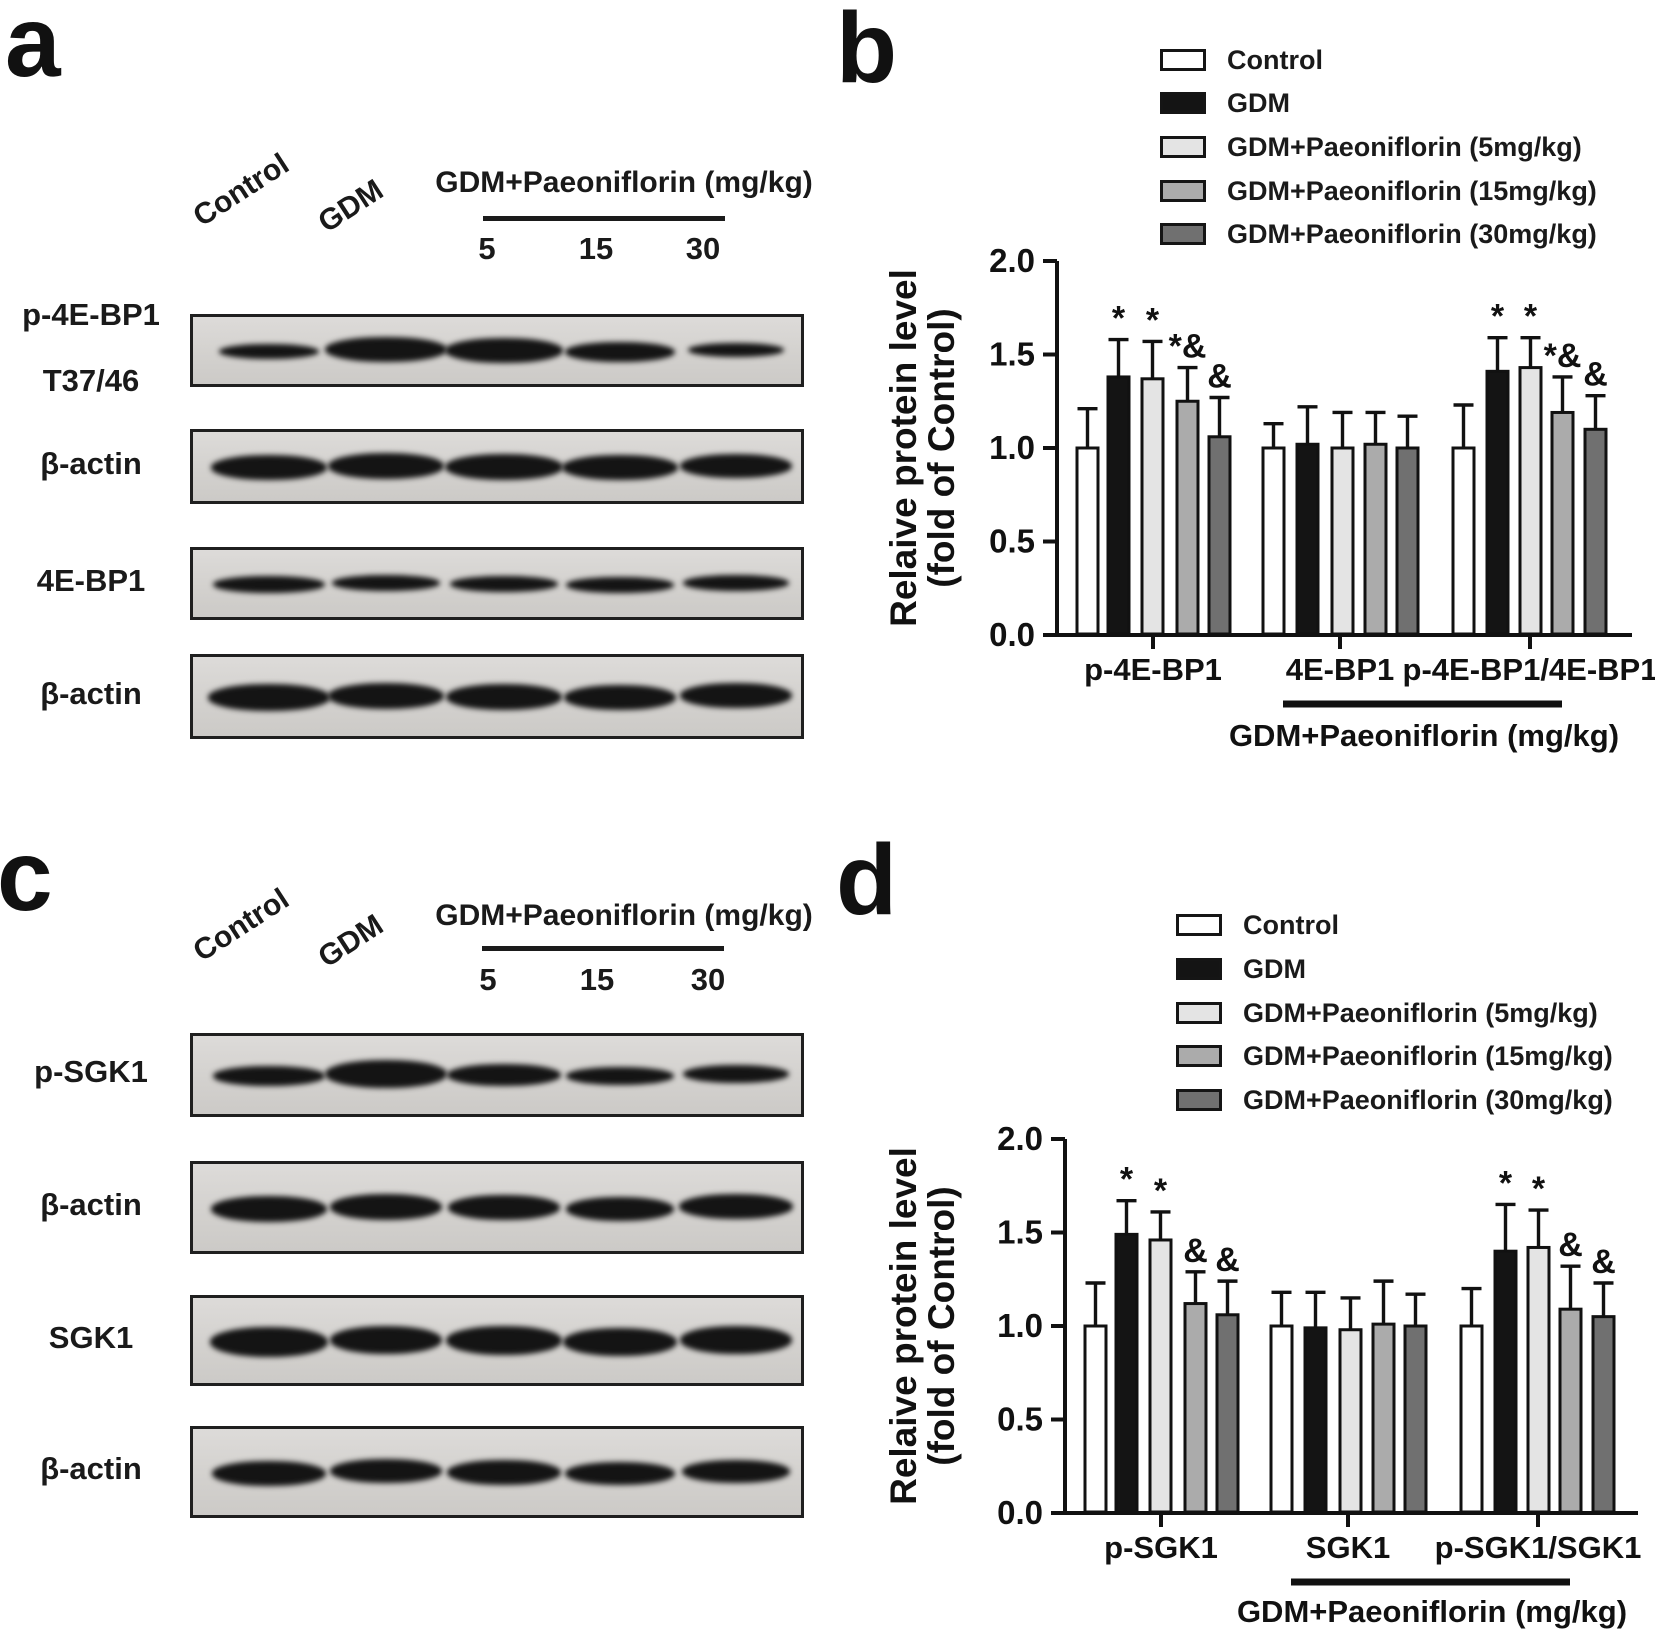 Image resolution: width=1655 pixels, height=1636 pixels. I want to click on blot-image-sgk1, so click(497, 1340).